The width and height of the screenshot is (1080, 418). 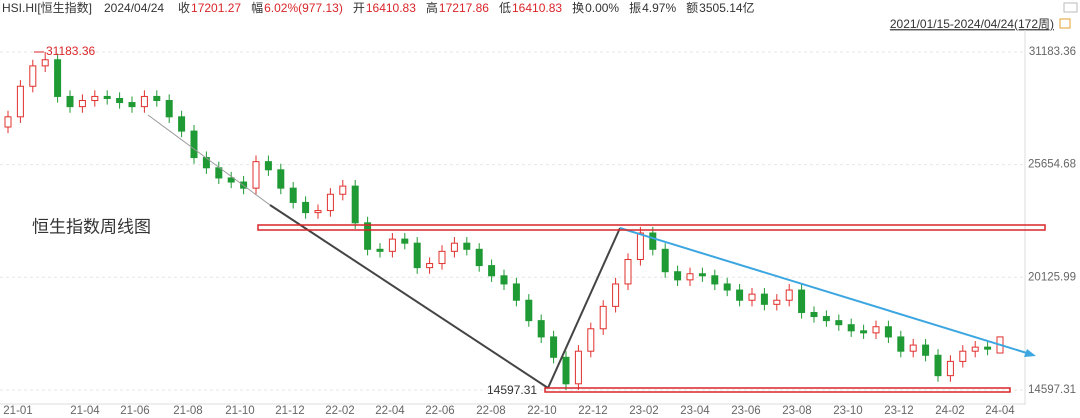 What do you see at coordinates (643, 411) in the screenshot?
I see `x-tick-label: 23-02` at bounding box center [643, 411].